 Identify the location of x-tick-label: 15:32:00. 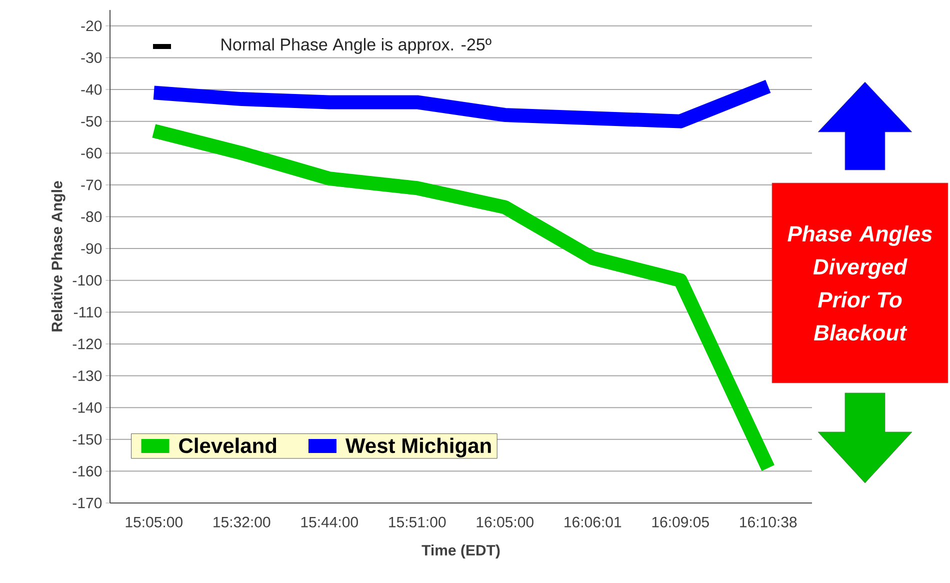
(242, 522).